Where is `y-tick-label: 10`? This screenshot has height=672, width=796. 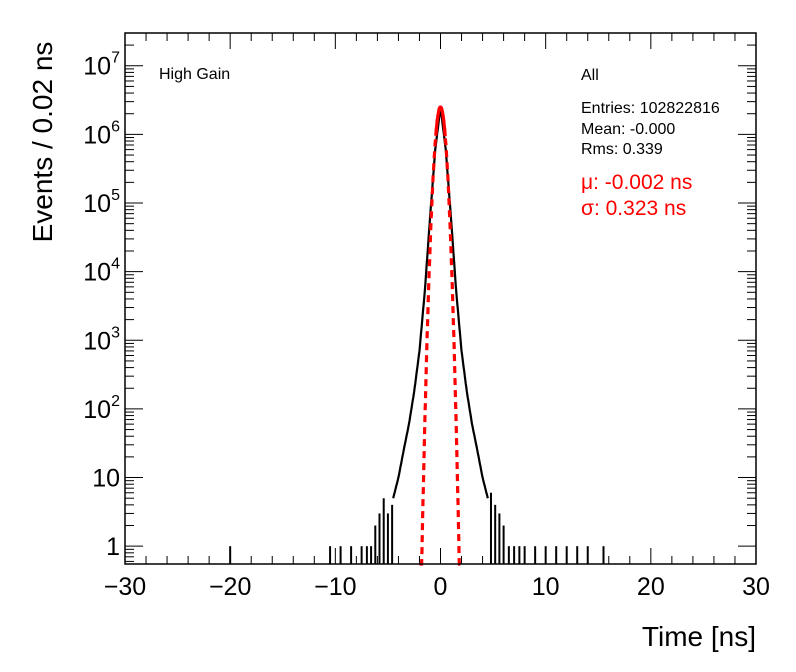
y-tick-label: 10 is located at coordinates (106, 479).